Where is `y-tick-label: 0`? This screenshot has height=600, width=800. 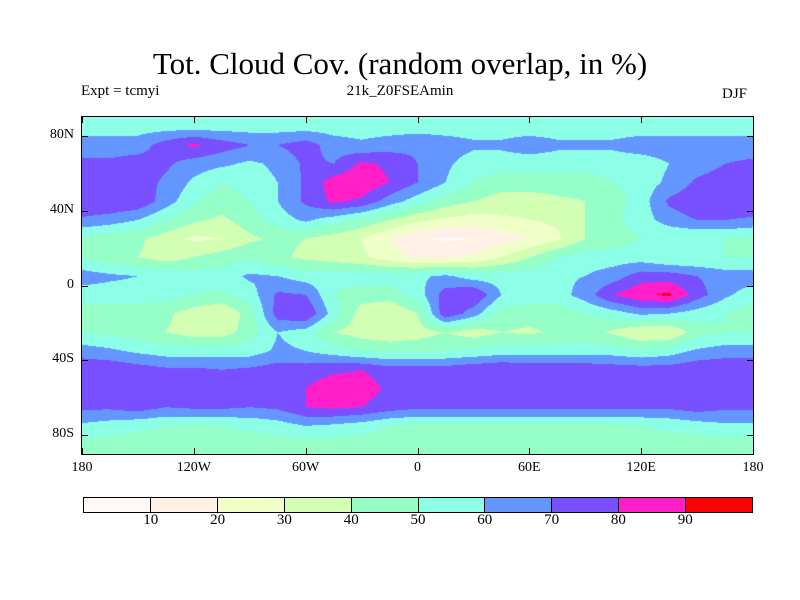
y-tick-label: 0 is located at coordinates (70, 284).